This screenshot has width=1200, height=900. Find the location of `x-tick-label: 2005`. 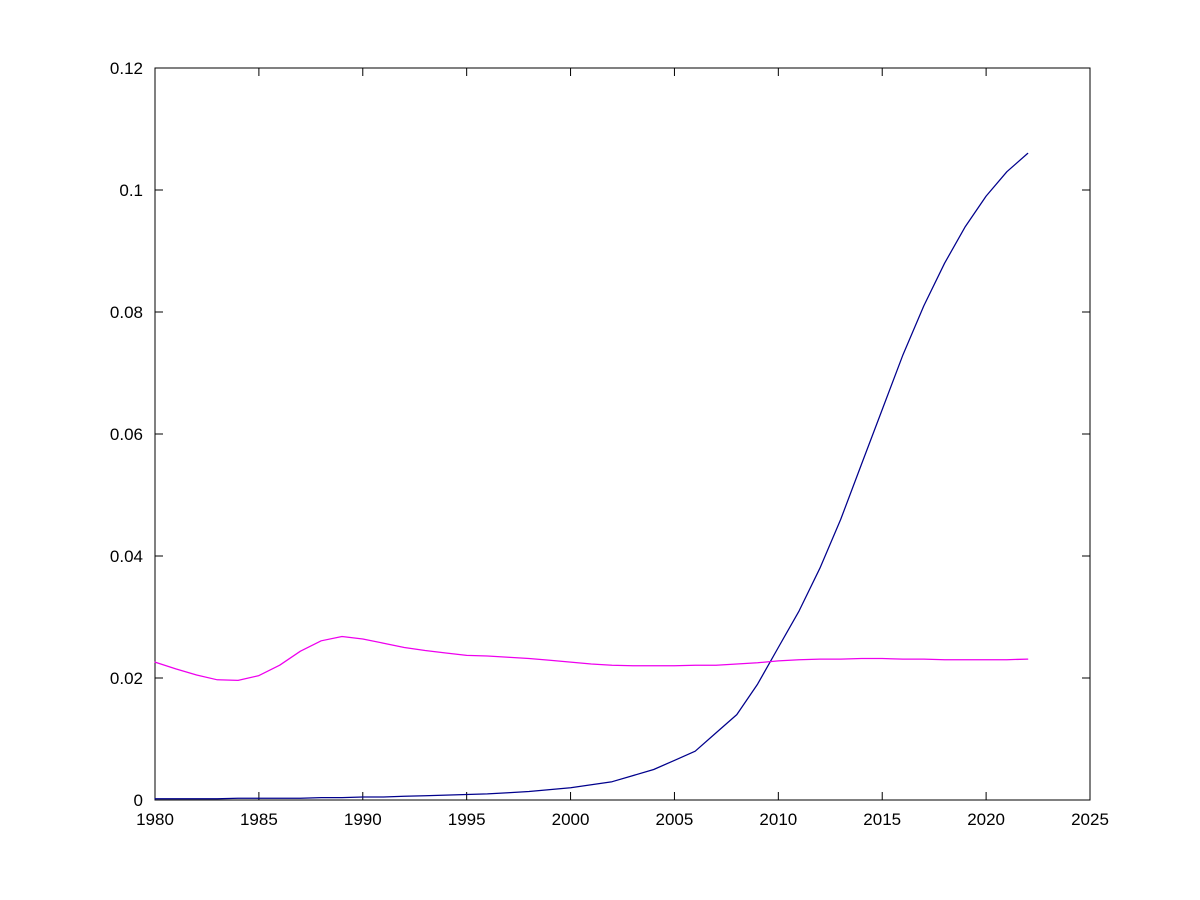

x-tick-label: 2005 is located at coordinates (675, 819).